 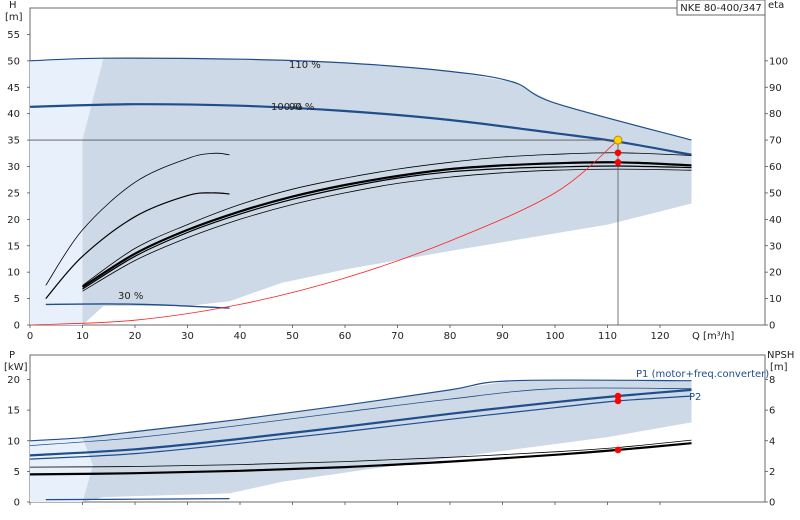 What do you see at coordinates (13, 61) in the screenshot?
I see `head-y-tick-label: 50` at bounding box center [13, 61].